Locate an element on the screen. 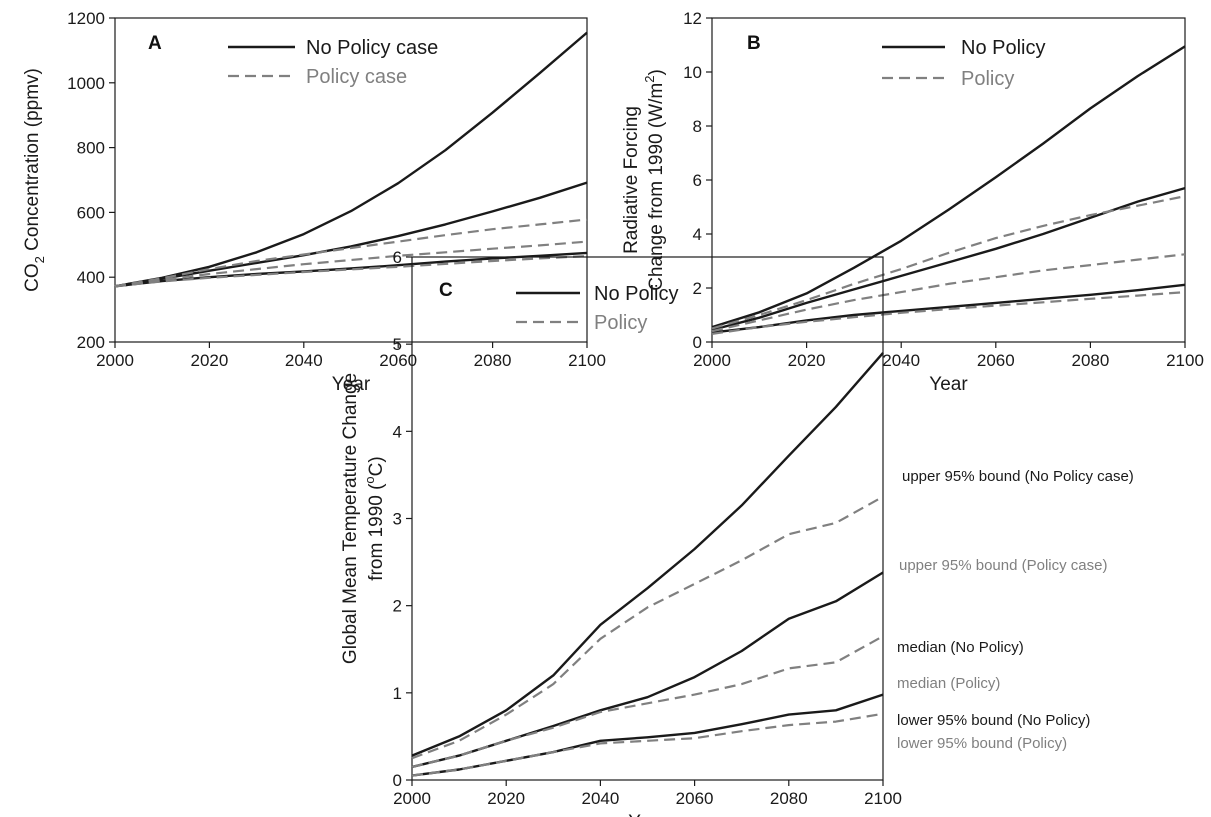 This screenshot has height=817, width=1211. y-tick-label: 600 is located at coordinates (91, 212).